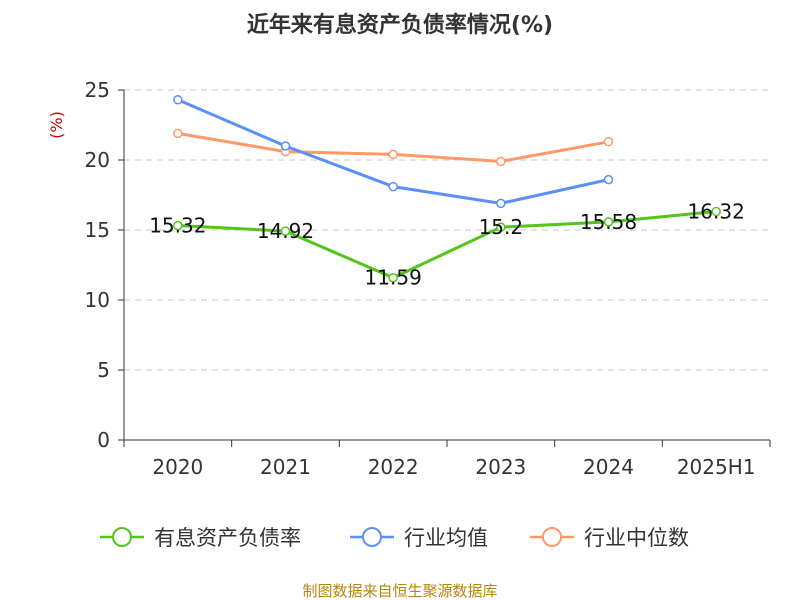 The width and height of the screenshot is (800, 600). I want to click on y-tick-label: 0, so click(103, 440).